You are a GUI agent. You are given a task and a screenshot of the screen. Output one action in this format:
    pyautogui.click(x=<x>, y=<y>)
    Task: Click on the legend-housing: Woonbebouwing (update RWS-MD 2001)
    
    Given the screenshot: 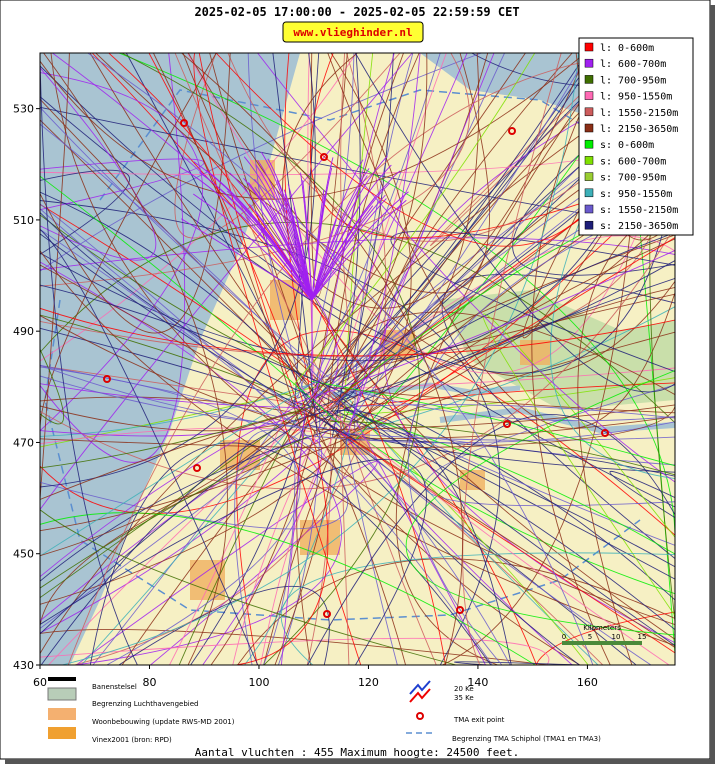 What is the action you would take?
    pyautogui.click(x=163, y=722)
    